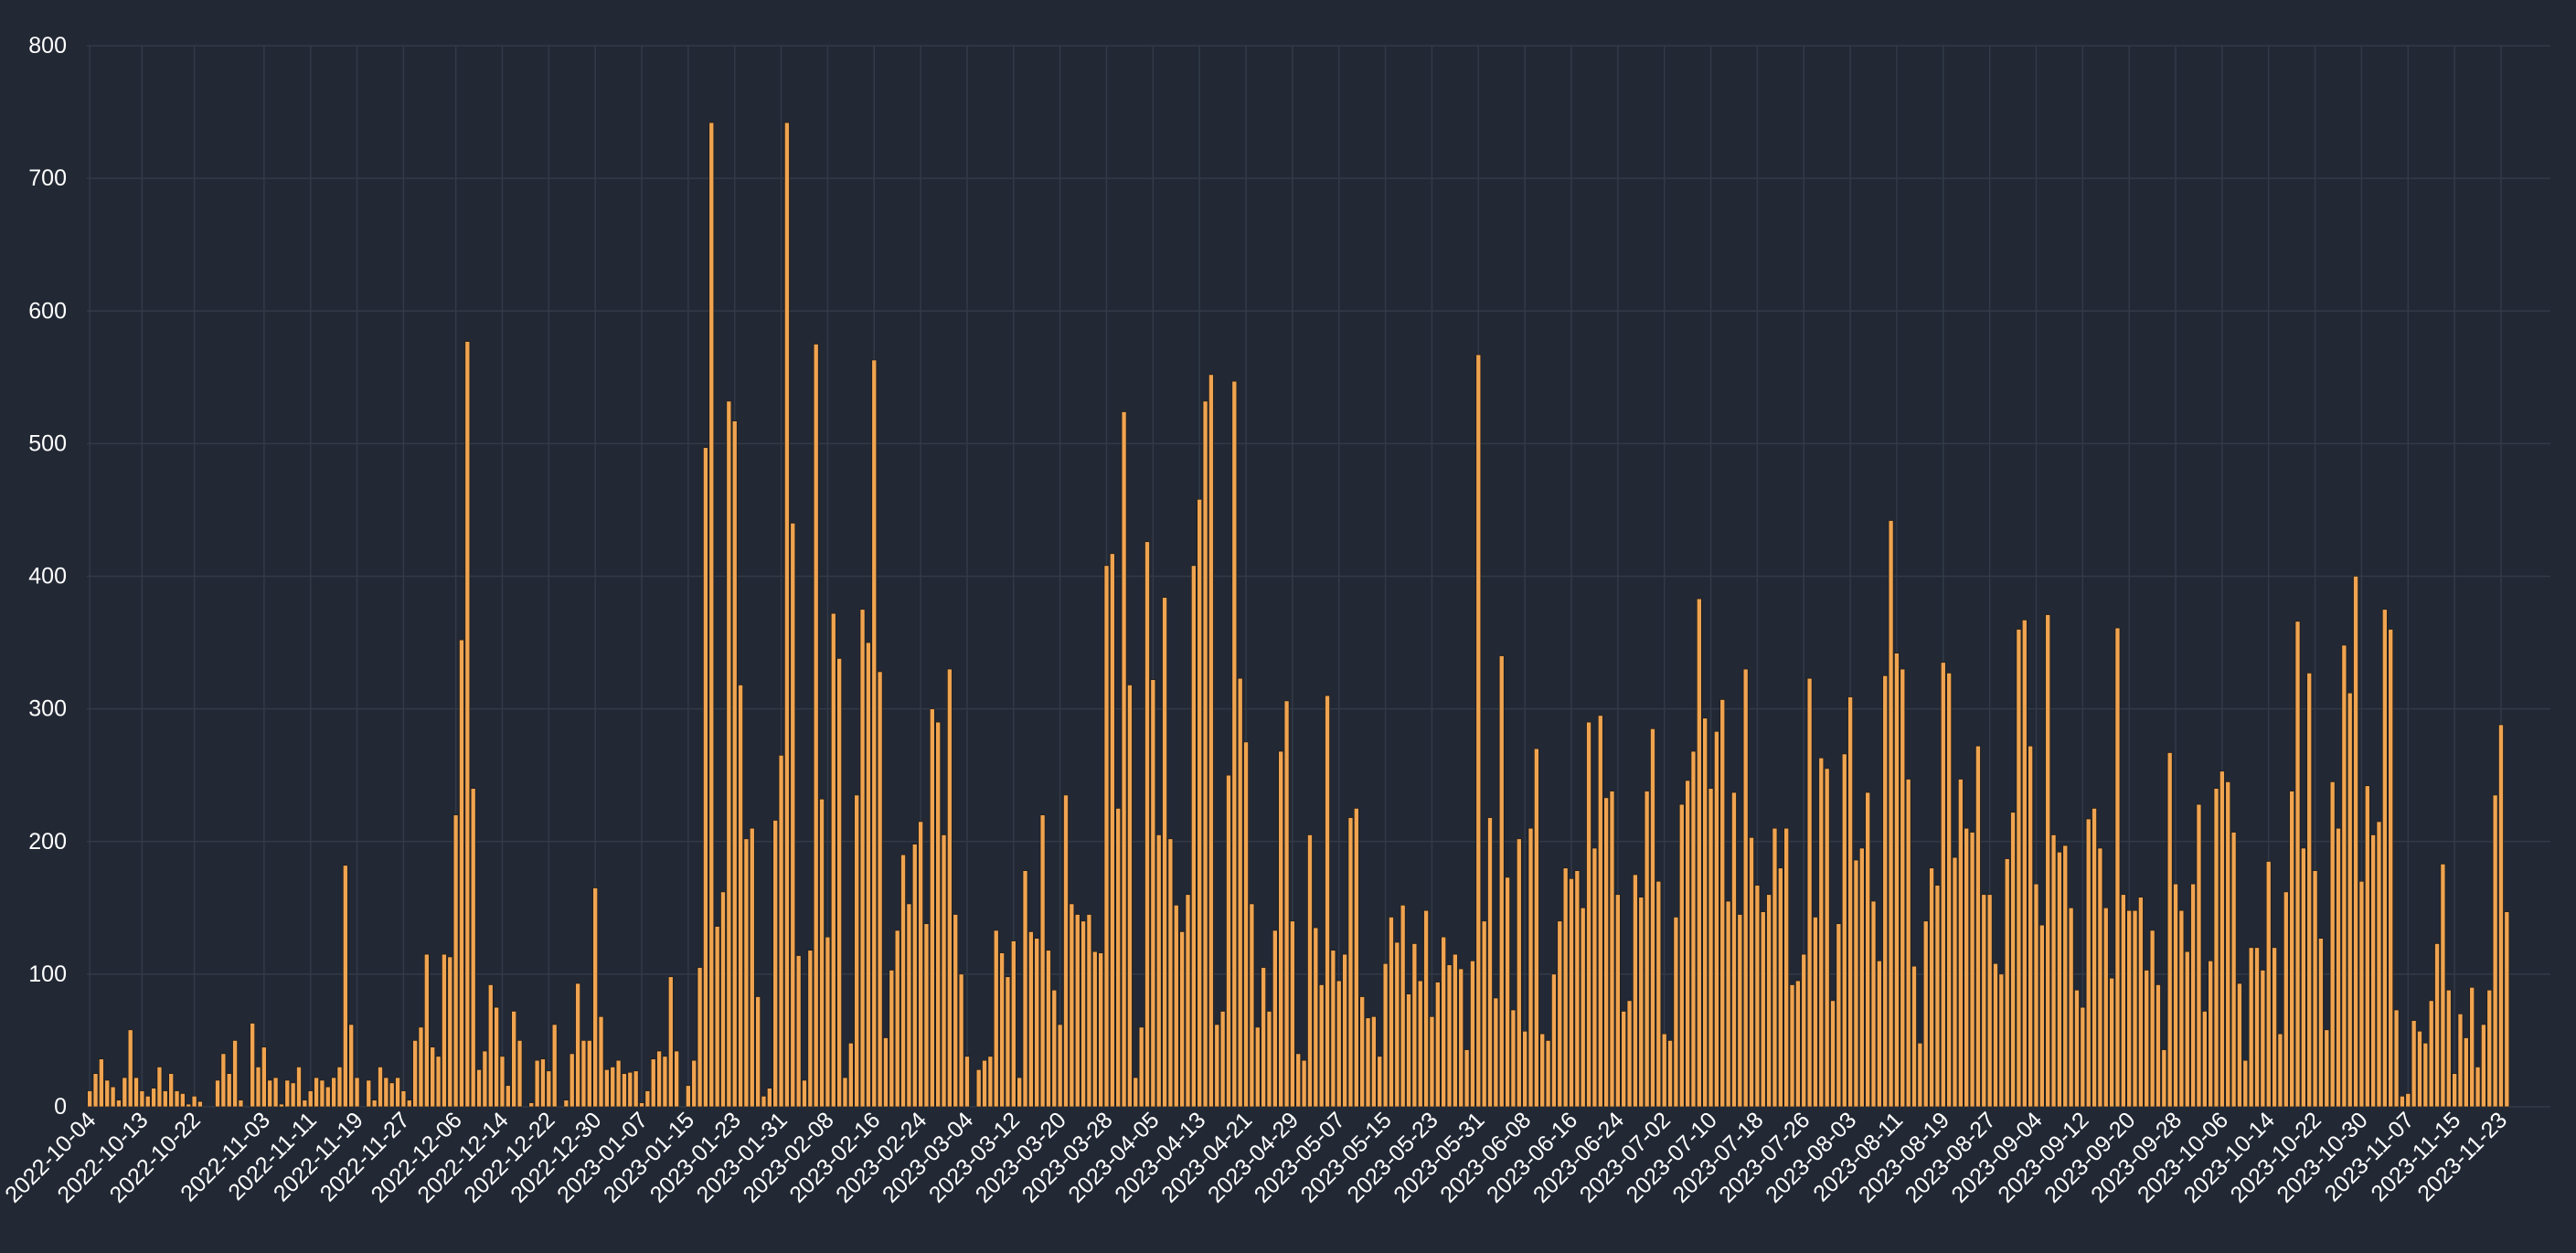 Image resolution: width=2576 pixels, height=1253 pixels. Describe the element at coordinates (47, 842) in the screenshot. I see `y-tick-label: 200` at that location.